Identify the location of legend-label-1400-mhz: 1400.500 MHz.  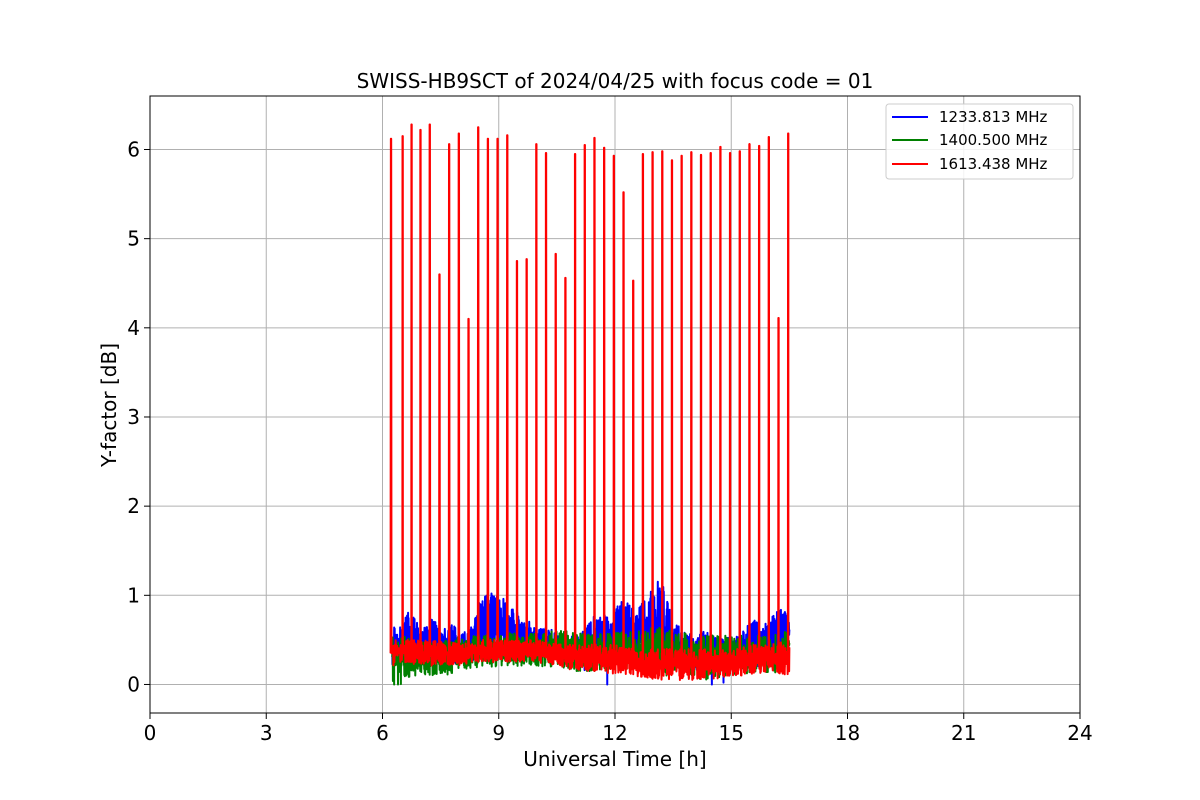
(993, 140).